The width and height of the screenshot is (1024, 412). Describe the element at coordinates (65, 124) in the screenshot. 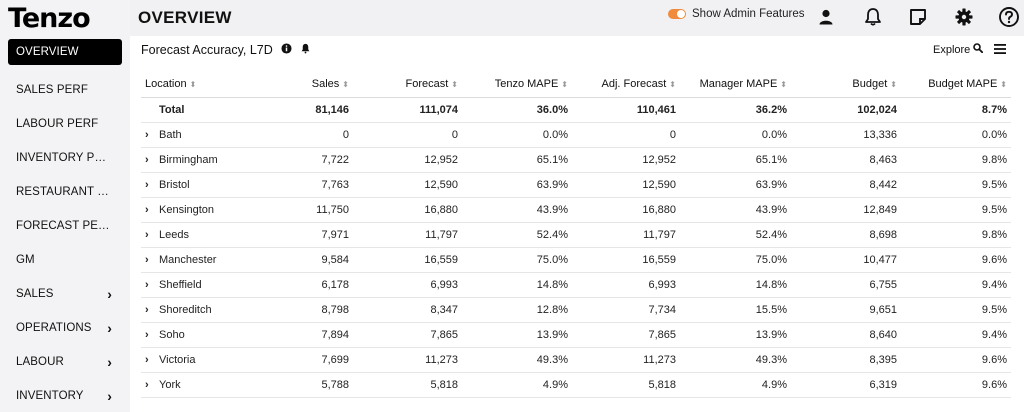

I see `sidebar-item-labour-perf: LABOUR PERF` at that location.